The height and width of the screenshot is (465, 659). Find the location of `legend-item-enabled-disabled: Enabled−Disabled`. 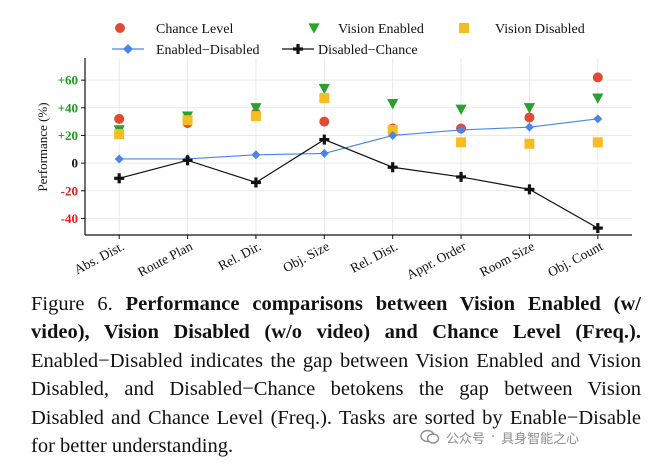

legend-item-enabled-disabled: Enabled−Disabled is located at coordinates (186, 50).